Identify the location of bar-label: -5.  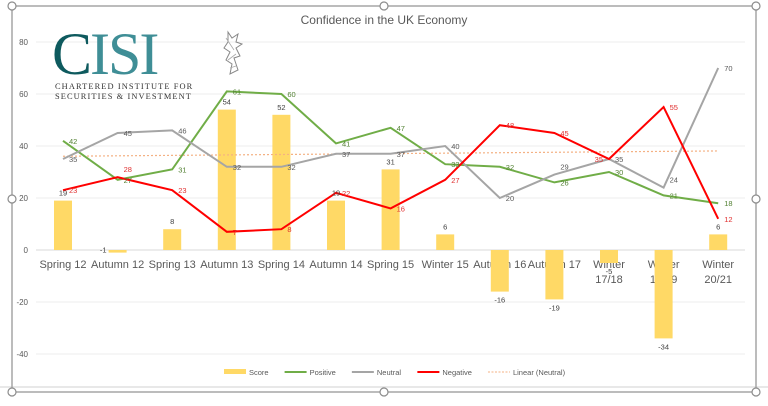
(609, 271).